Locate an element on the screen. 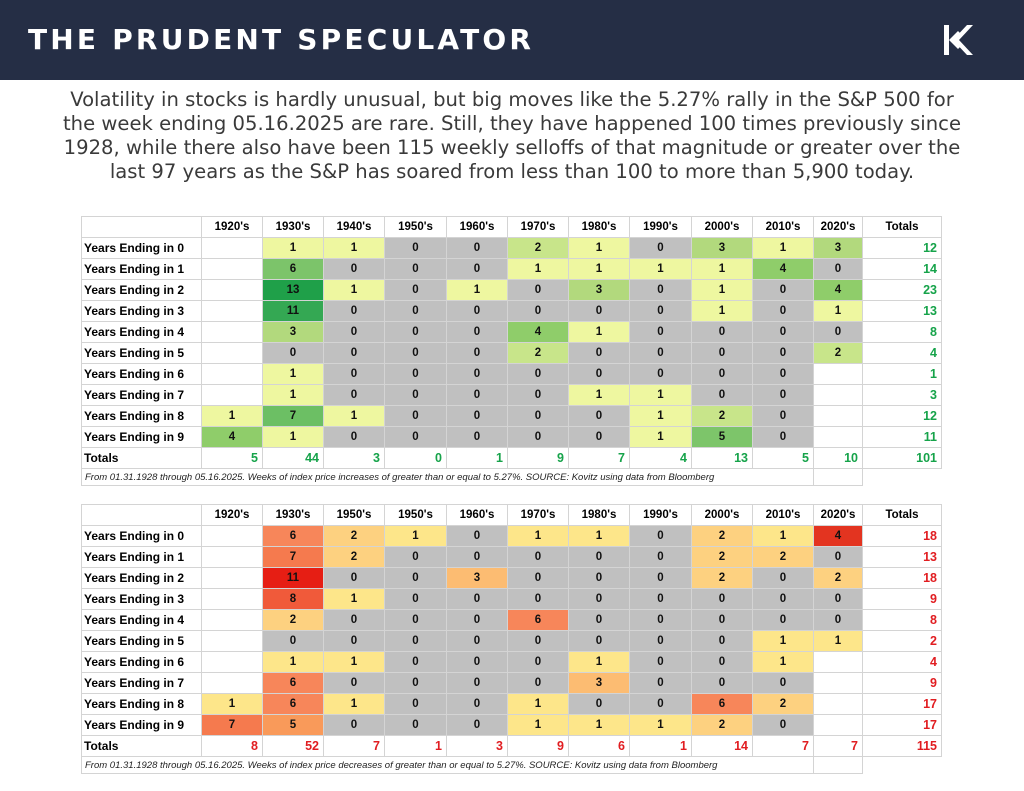 The width and height of the screenshot is (1024, 791). heatmap-cell: 11 is located at coordinates (293, 311).